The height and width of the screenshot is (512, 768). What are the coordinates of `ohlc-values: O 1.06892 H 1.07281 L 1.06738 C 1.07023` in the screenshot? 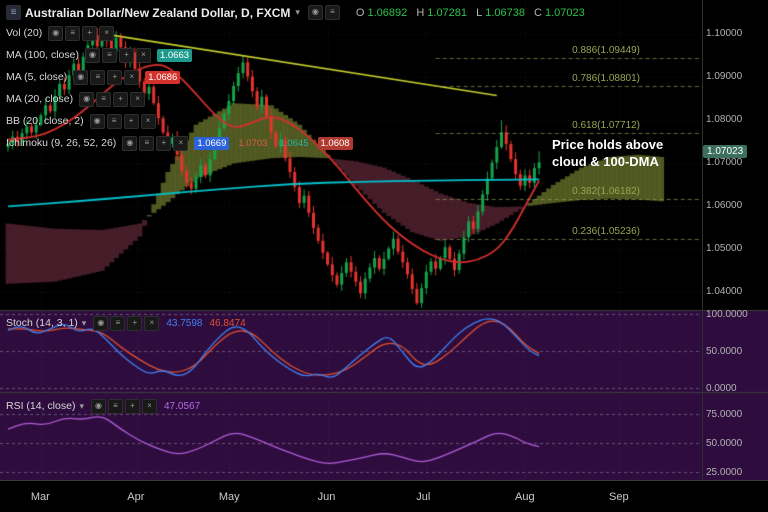 It's located at (470, 12).